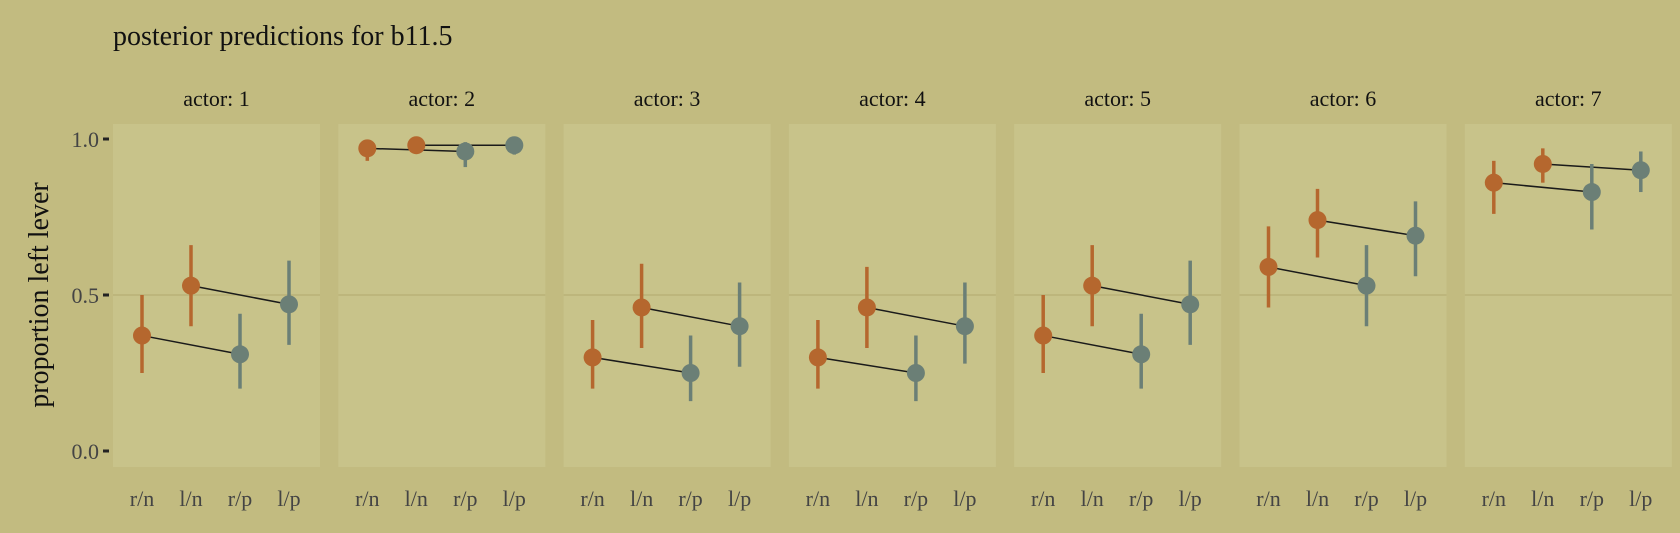 The image size is (1680, 533). What do you see at coordinates (892, 98) in the screenshot?
I see `strip-label: actor: 4` at bounding box center [892, 98].